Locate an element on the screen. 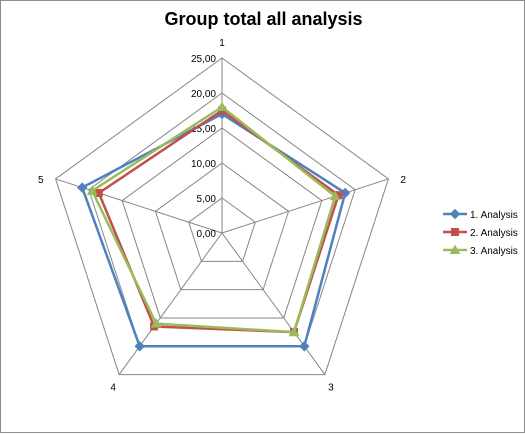  category-label: 1 is located at coordinates (222, 43).